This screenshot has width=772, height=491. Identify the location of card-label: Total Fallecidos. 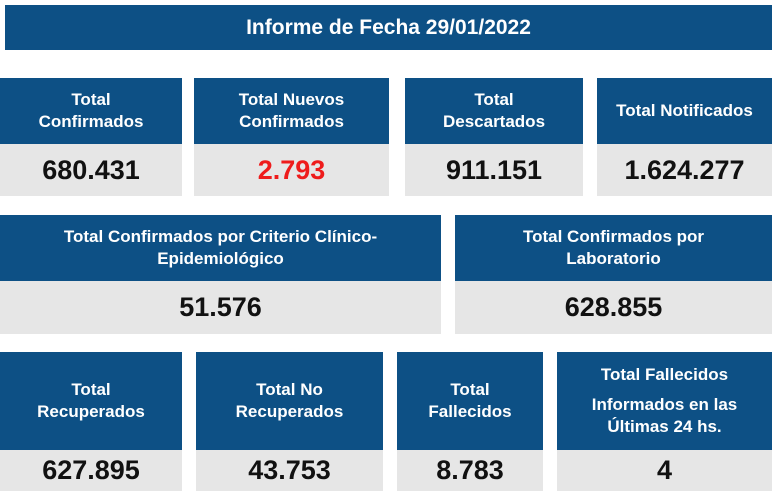
(470, 401).